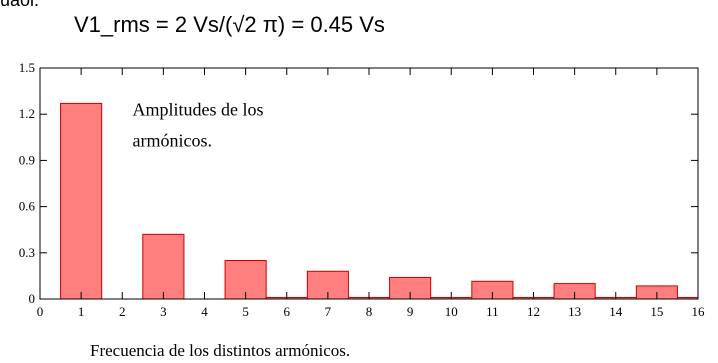  I want to click on x-tick-label-11: 11, so click(492, 311).